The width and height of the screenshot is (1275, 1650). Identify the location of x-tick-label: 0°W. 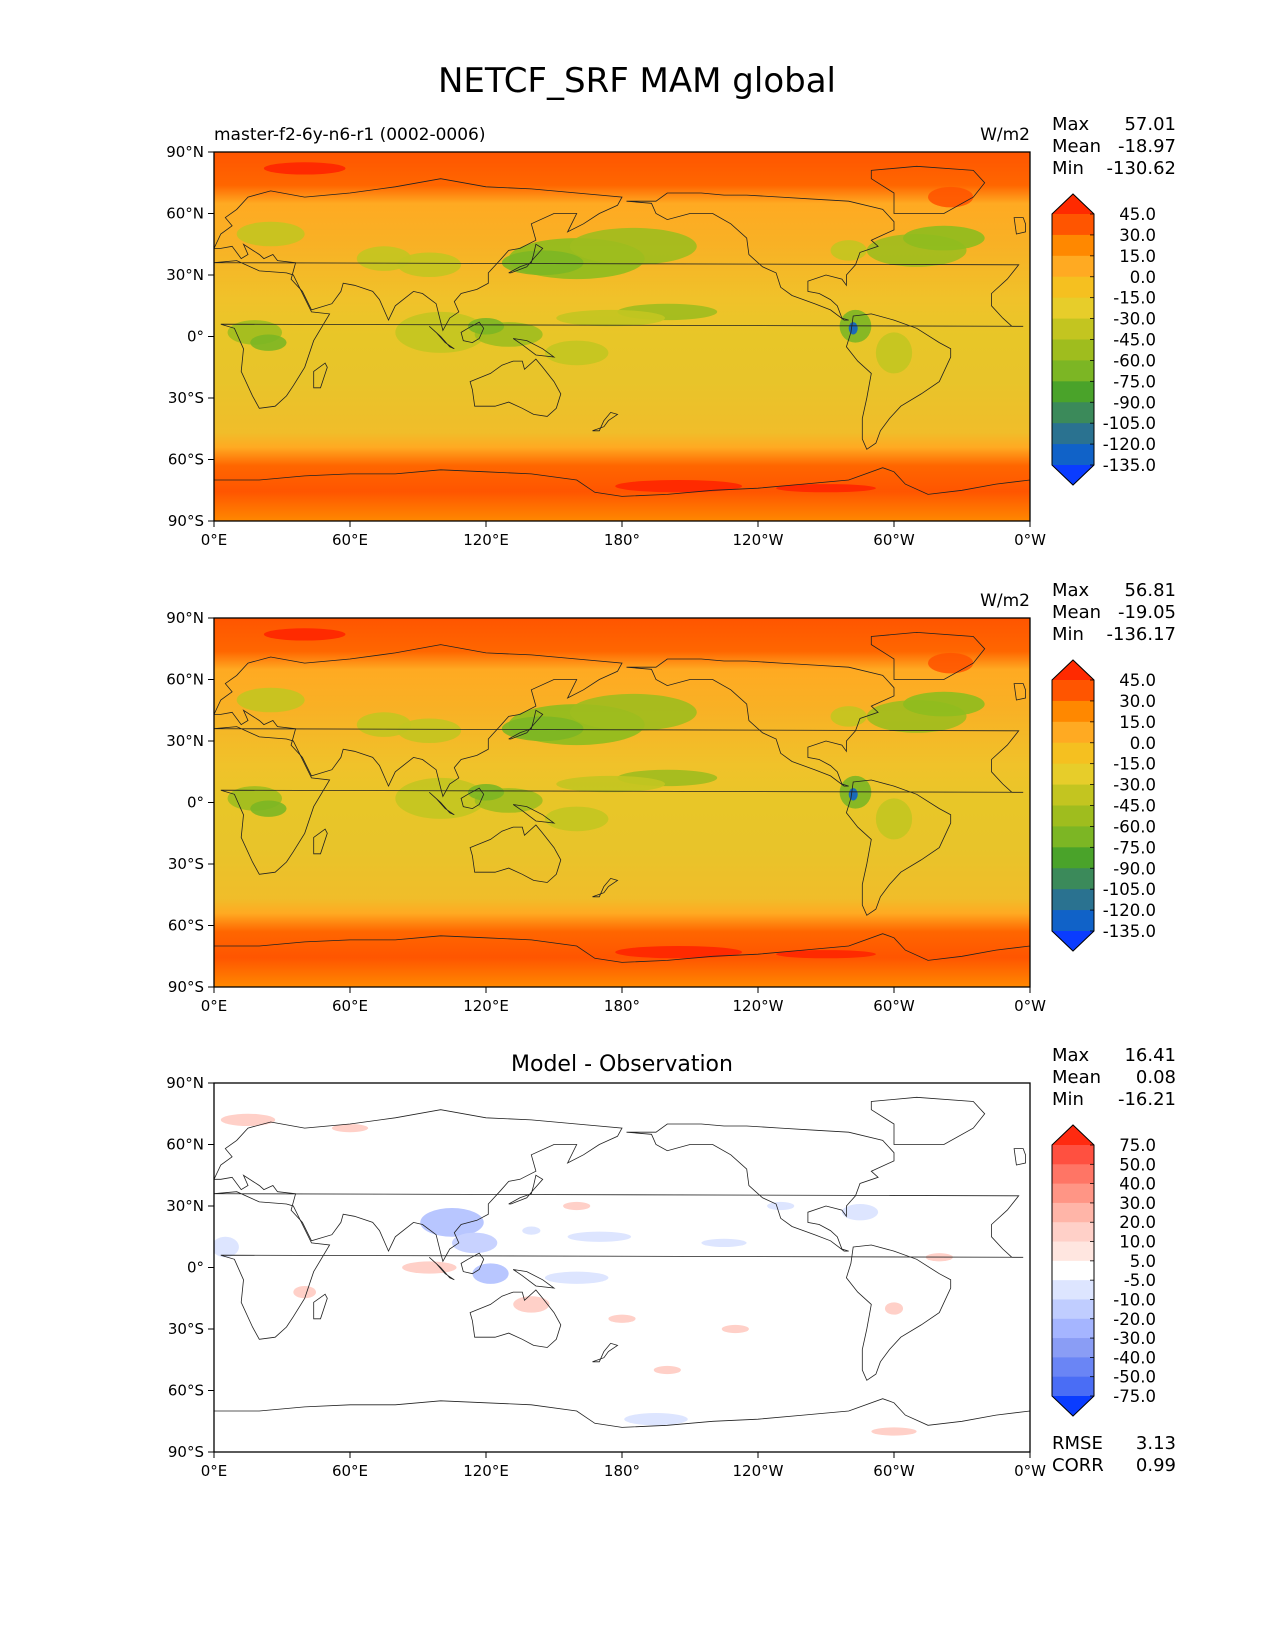
(1030, 1471).